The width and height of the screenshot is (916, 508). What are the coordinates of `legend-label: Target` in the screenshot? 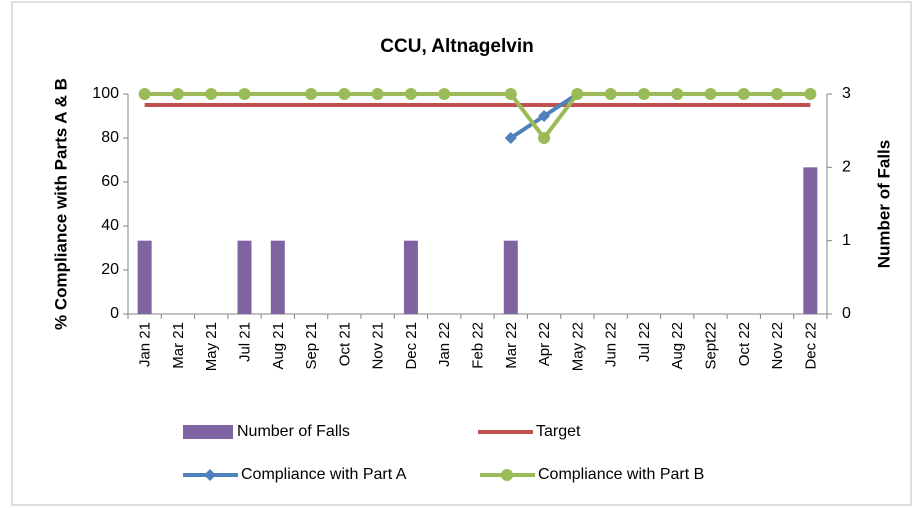 It's located at (558, 431).